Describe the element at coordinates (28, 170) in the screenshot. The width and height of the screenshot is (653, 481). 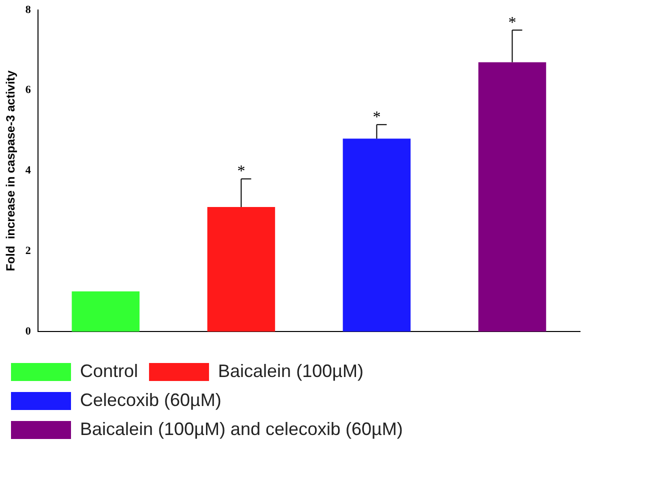
I see `y-tick-label: 4` at that location.